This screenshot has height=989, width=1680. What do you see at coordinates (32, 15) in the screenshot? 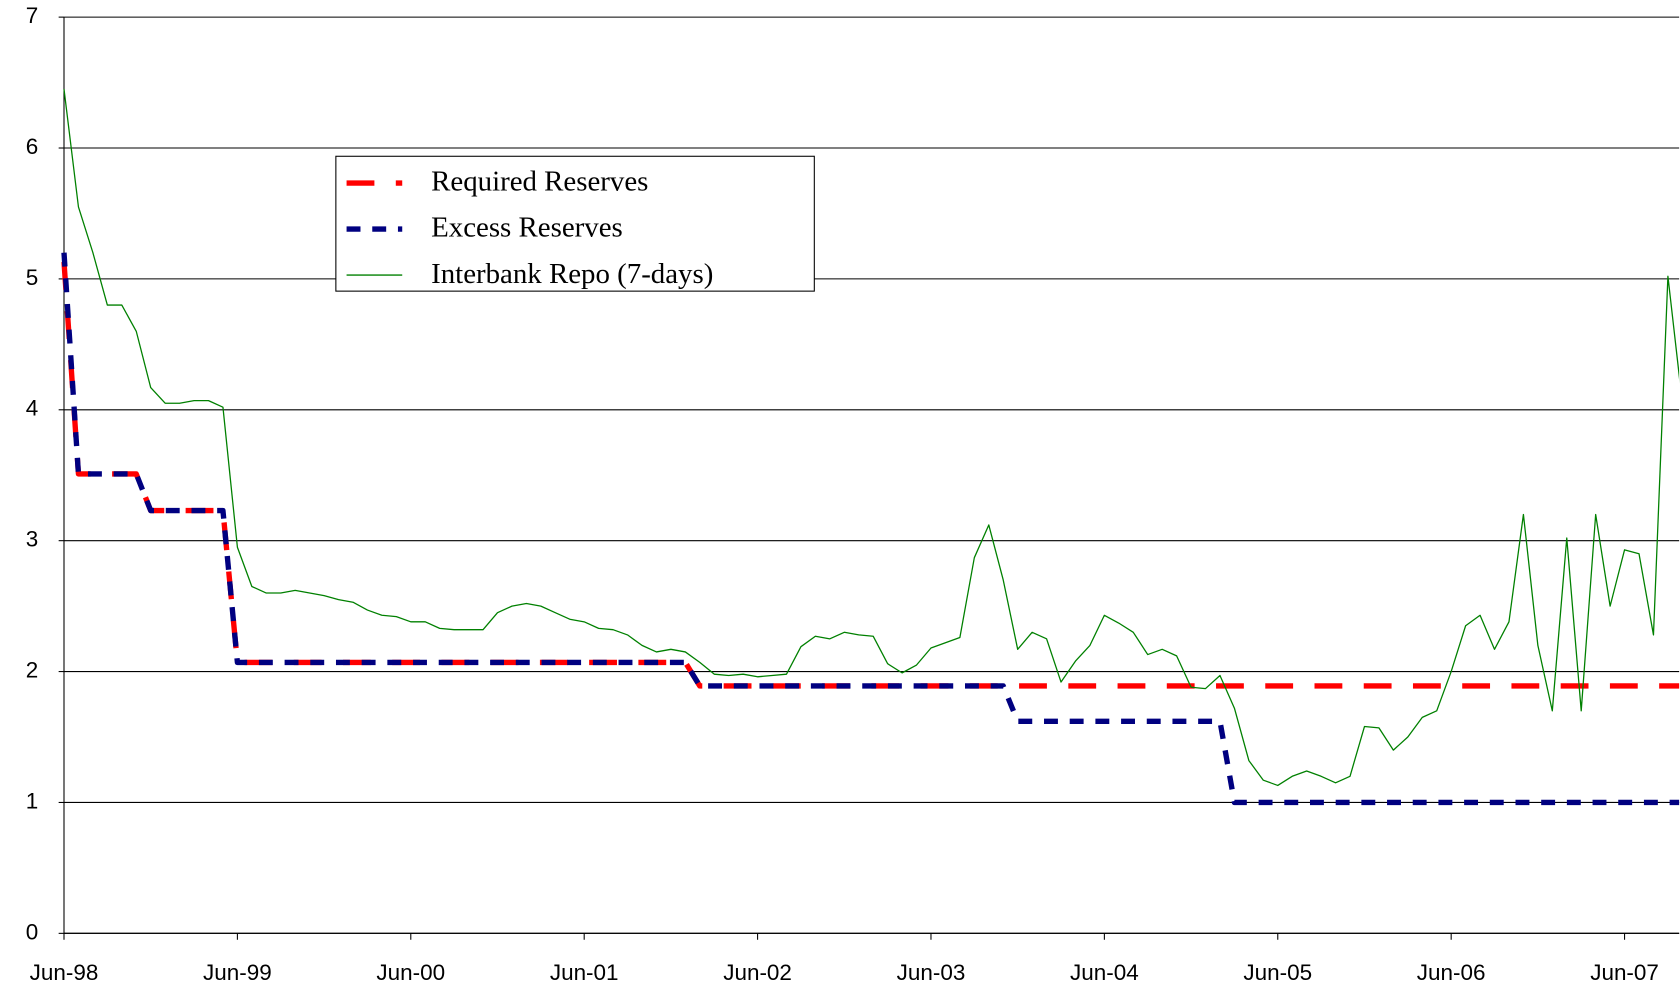
I see `y-tick-label: 7` at bounding box center [32, 15].